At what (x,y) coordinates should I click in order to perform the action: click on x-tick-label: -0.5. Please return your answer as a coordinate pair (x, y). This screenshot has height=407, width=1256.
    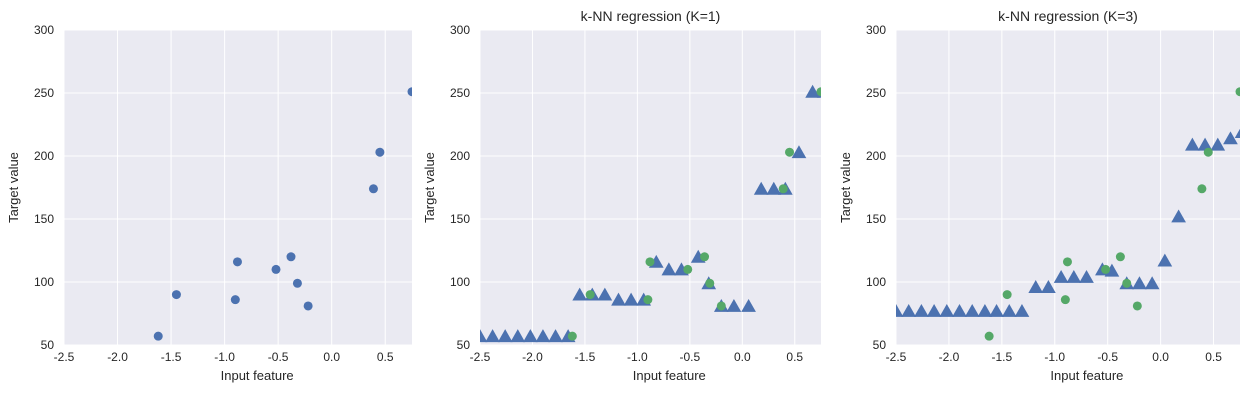
    Looking at the image, I should click on (690, 357).